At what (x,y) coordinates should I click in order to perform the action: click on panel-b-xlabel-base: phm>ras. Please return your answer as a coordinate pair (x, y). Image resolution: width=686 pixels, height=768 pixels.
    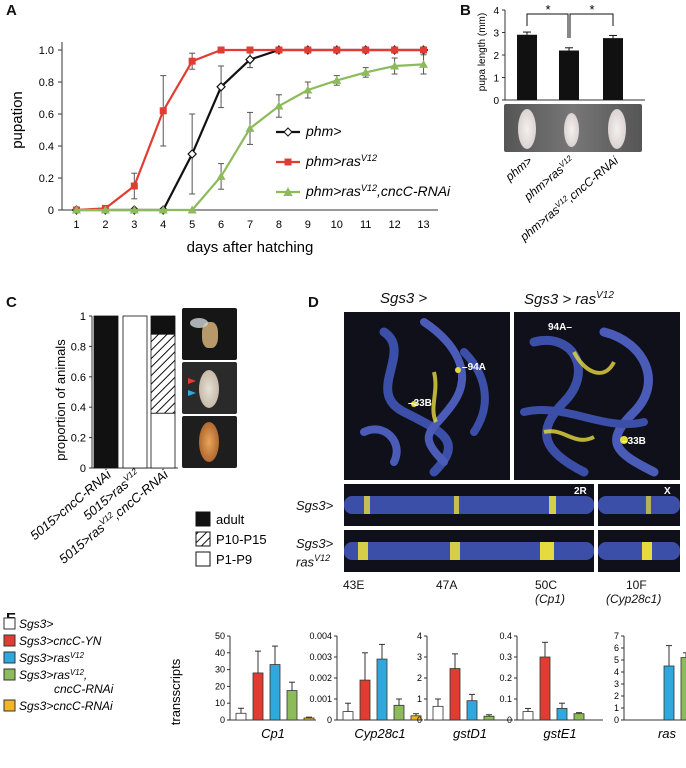
    Looking at the image, I should click on (539, 224).